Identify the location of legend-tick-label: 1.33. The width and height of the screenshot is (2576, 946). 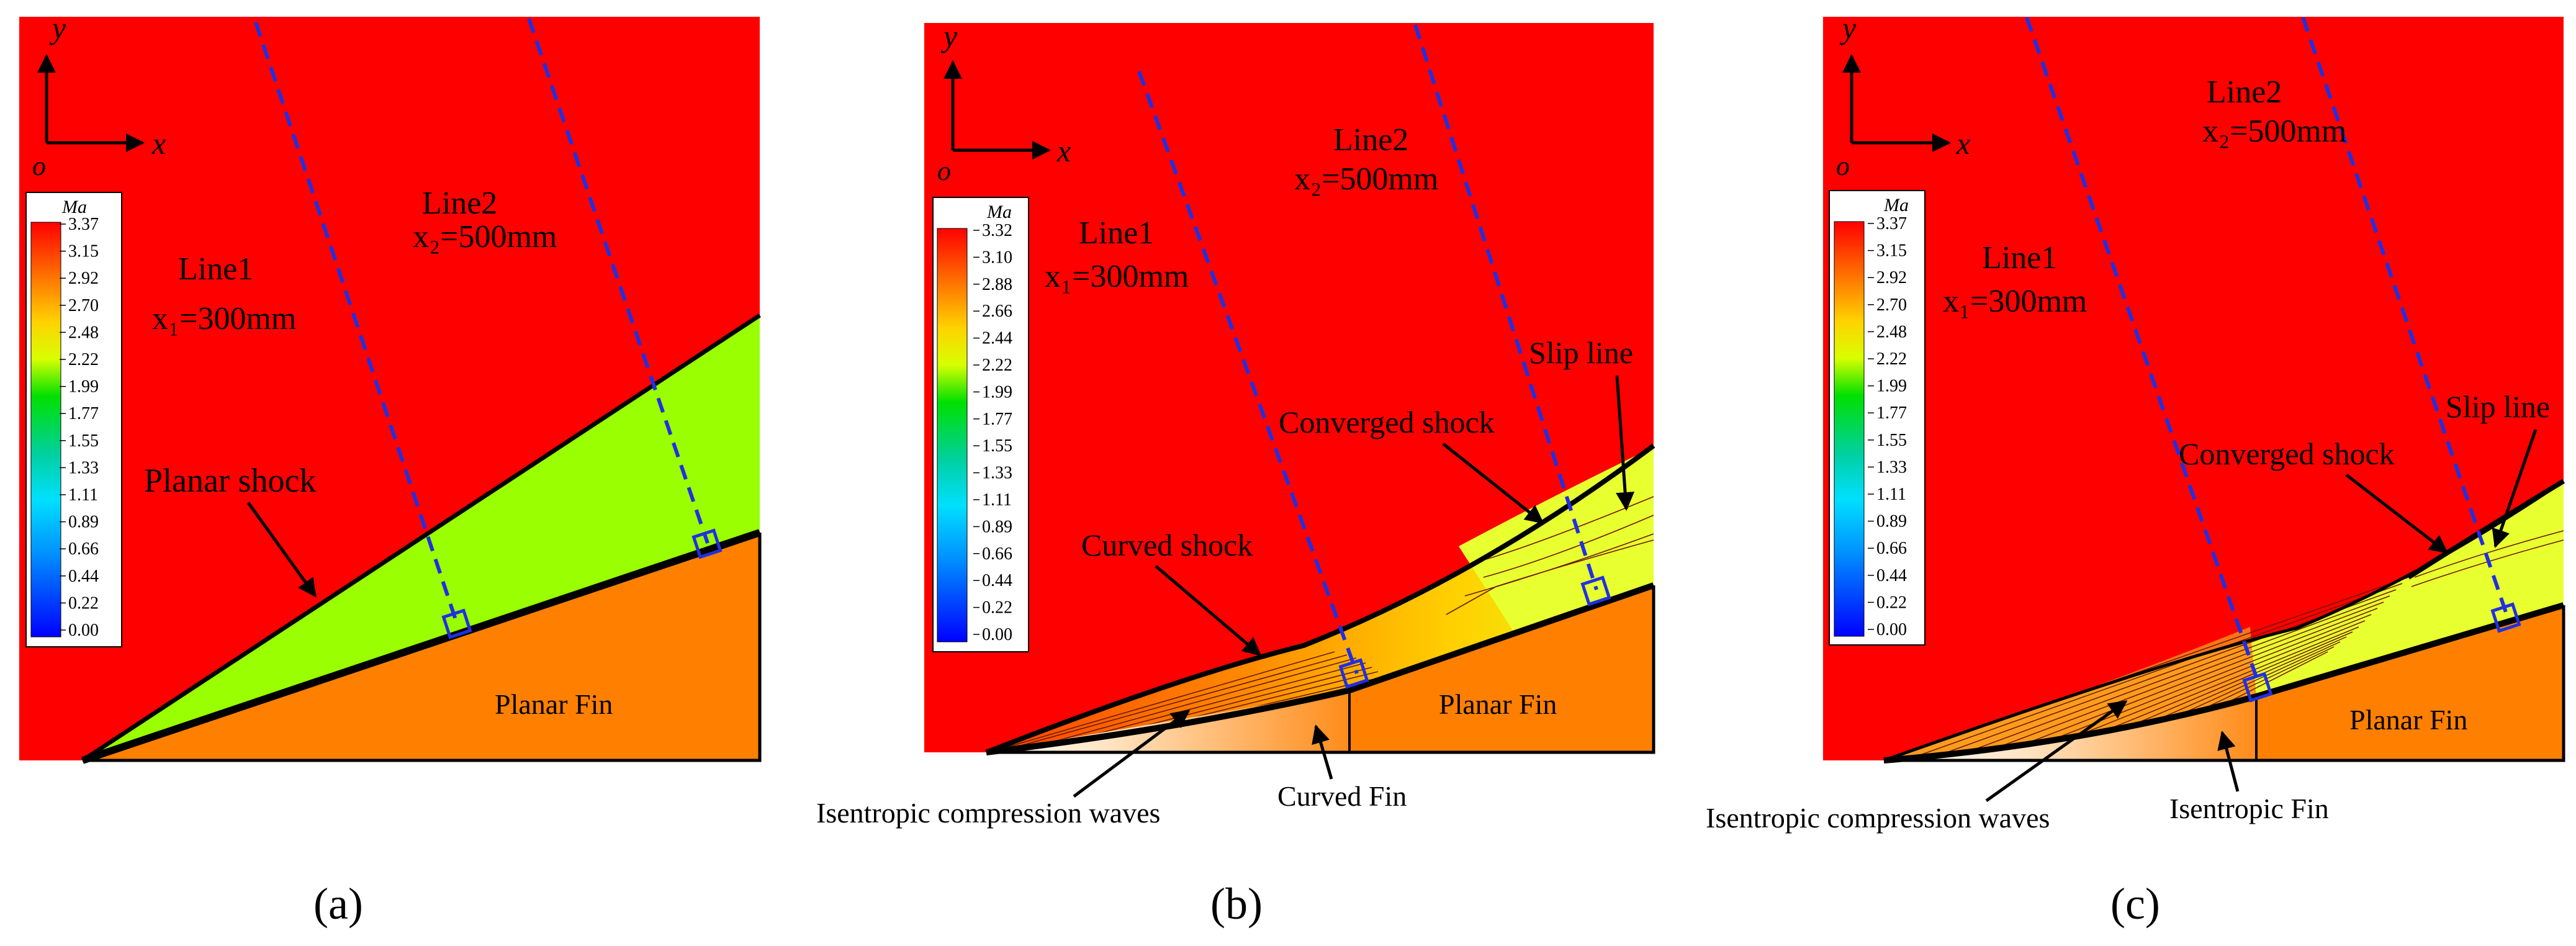
(83, 467).